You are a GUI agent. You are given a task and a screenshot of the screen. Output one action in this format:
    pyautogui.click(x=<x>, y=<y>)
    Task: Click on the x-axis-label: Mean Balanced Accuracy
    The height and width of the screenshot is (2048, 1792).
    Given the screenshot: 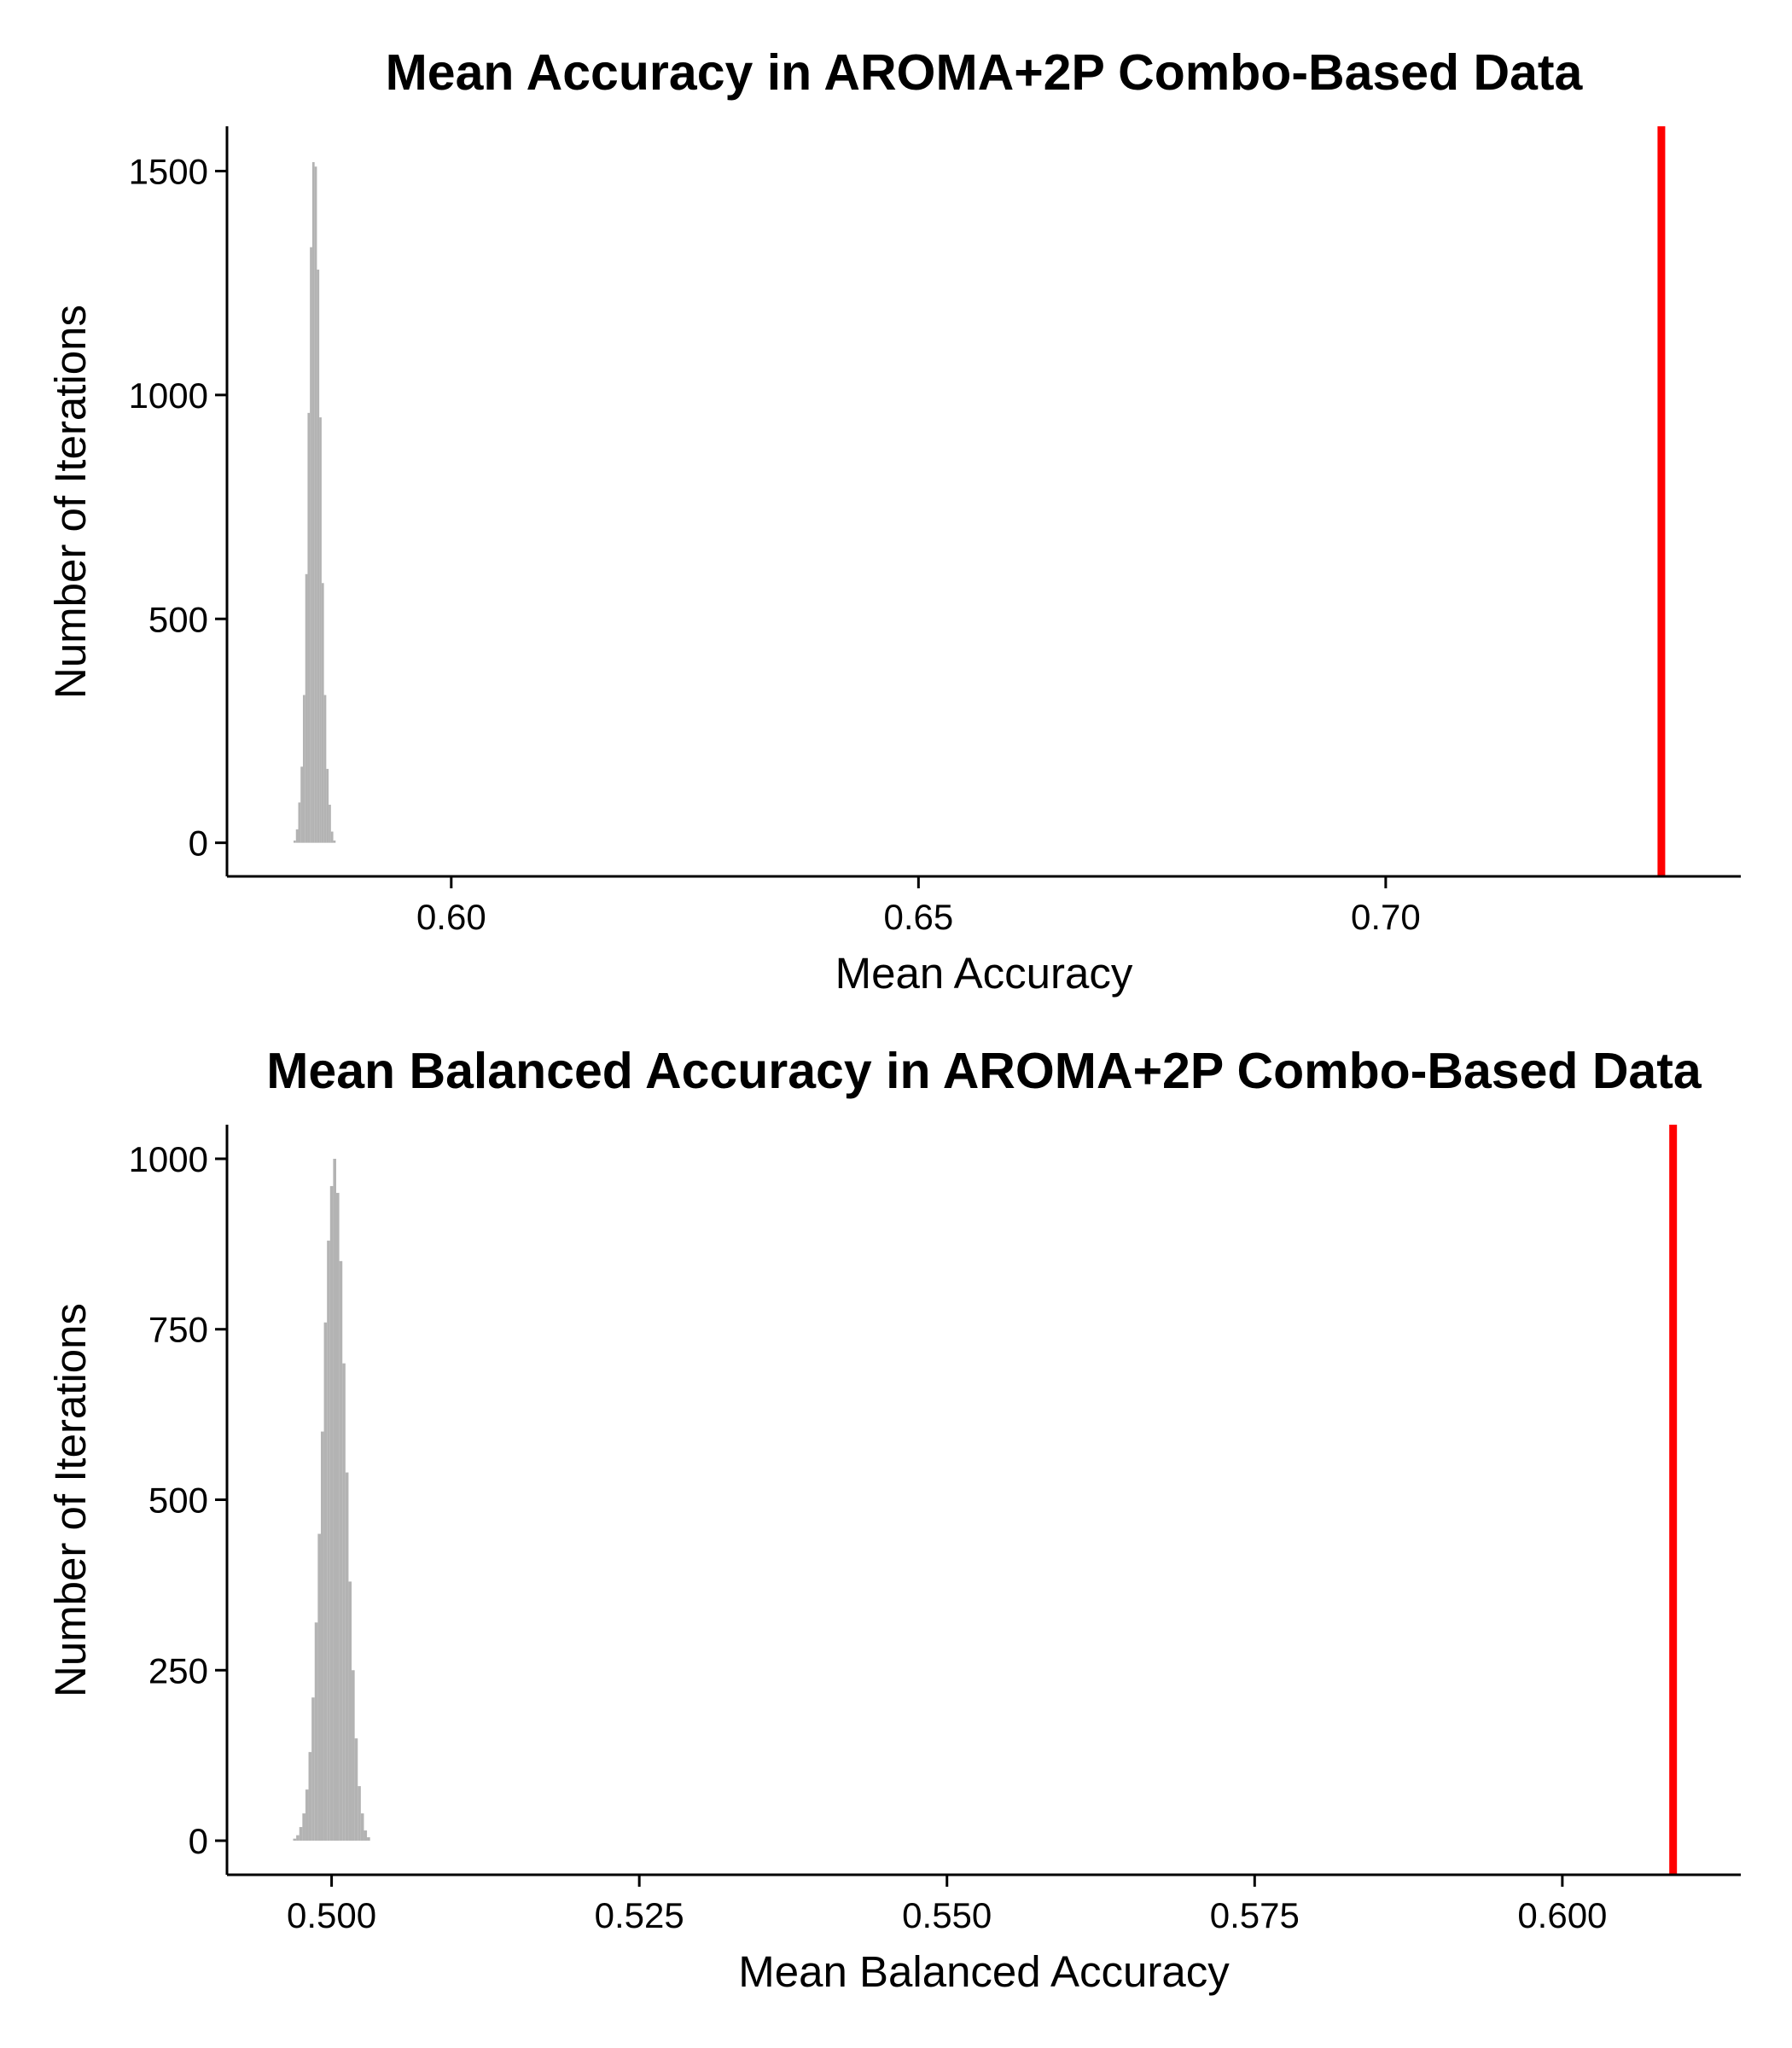 What is the action you would take?
    pyautogui.click(x=984, y=1972)
    